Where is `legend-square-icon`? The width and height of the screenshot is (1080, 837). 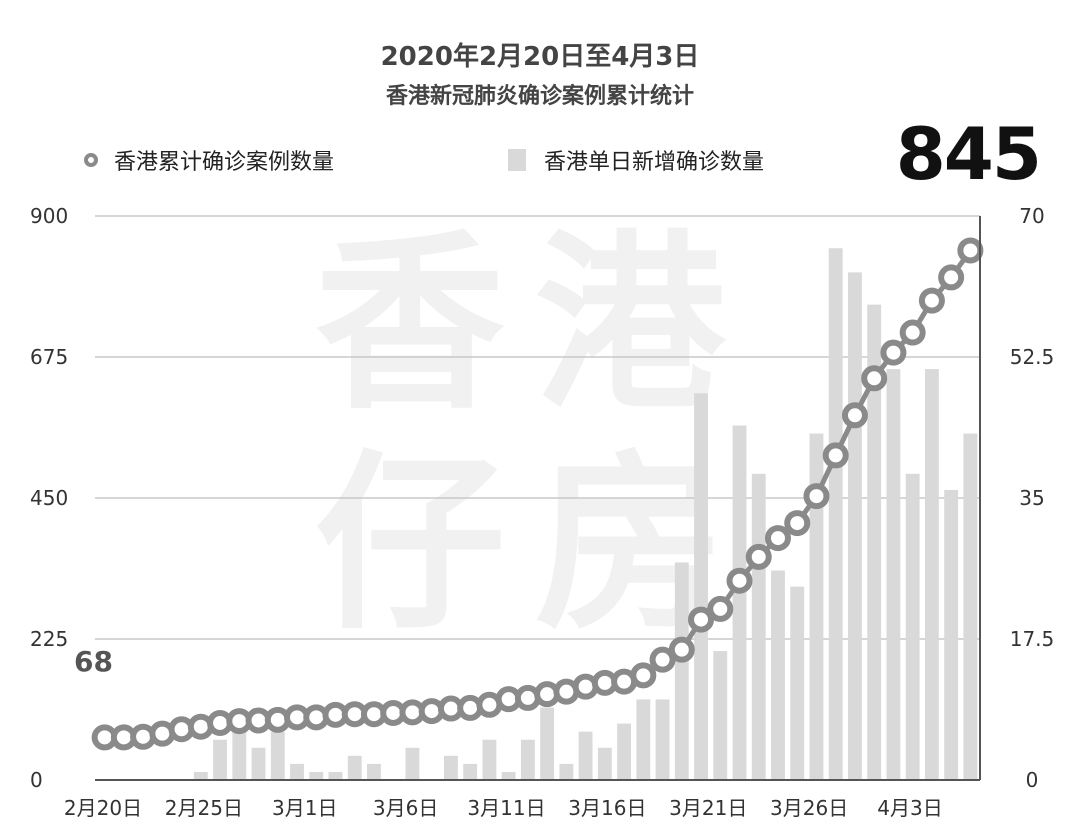 legend-square-icon is located at coordinates (517, 160).